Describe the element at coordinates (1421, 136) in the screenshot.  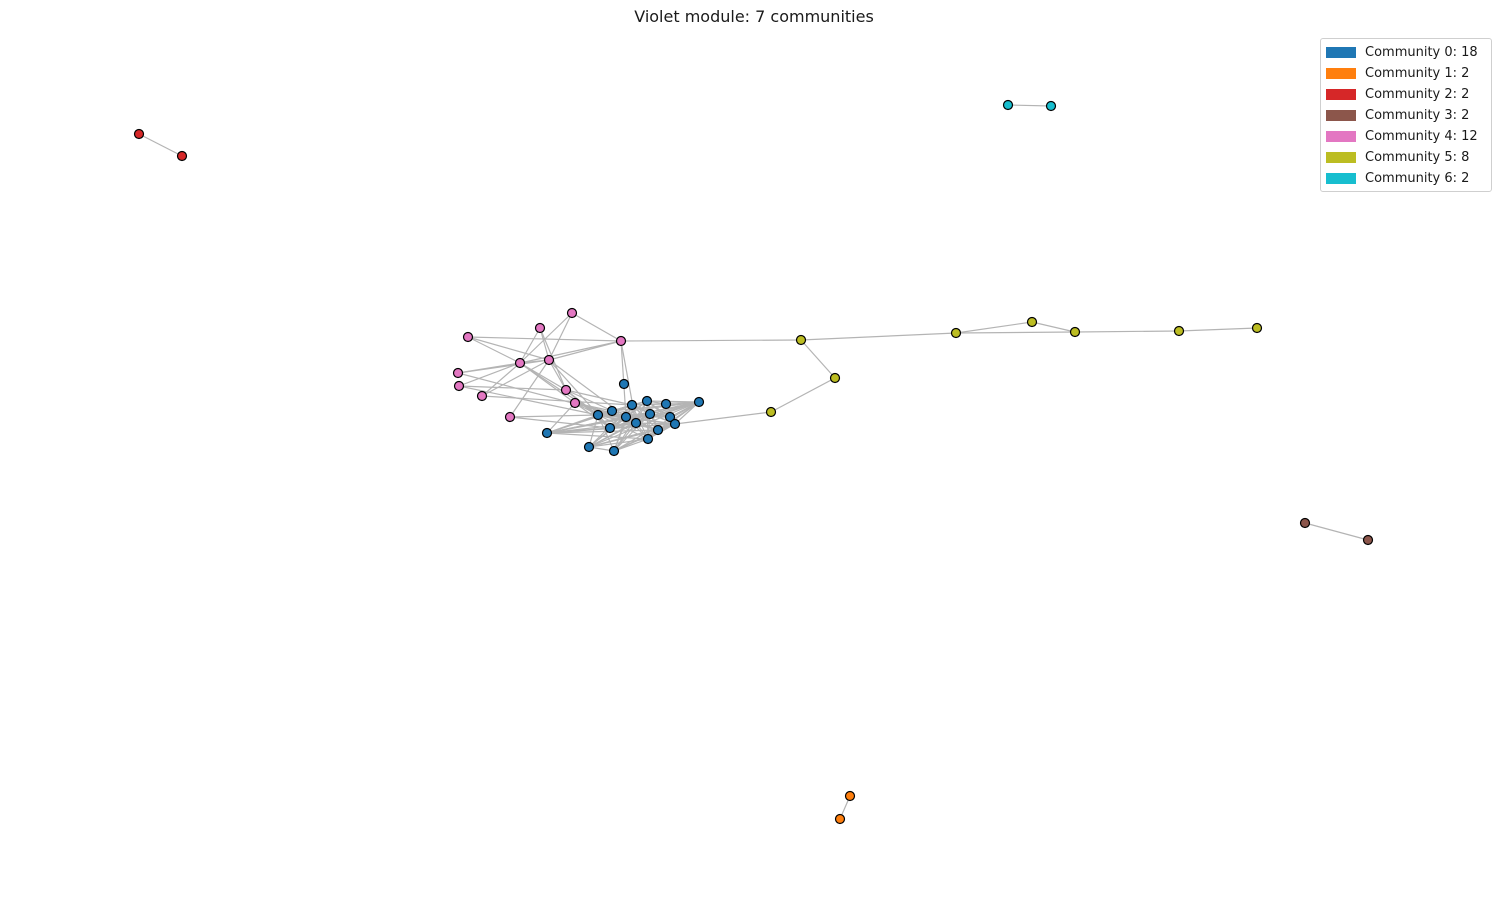
I see `legend-label: Community 4: 12` at that location.